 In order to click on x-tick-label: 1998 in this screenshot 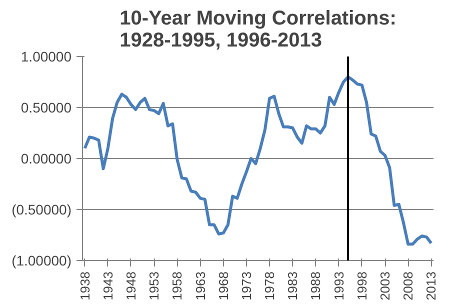, I will do `click(362, 286)`.